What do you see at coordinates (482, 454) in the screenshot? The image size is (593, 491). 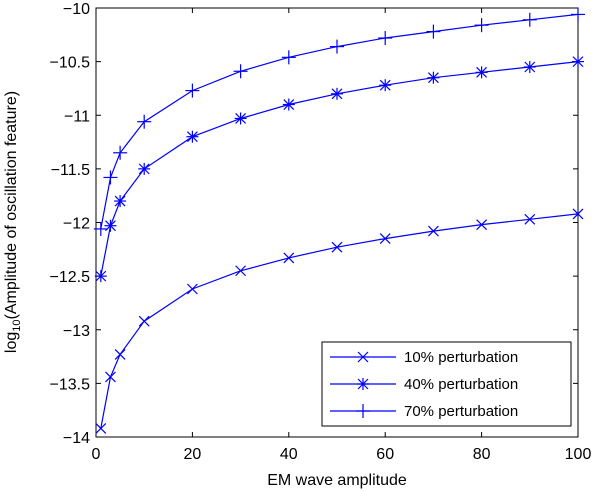 I see `x-tick-label: 80` at bounding box center [482, 454].